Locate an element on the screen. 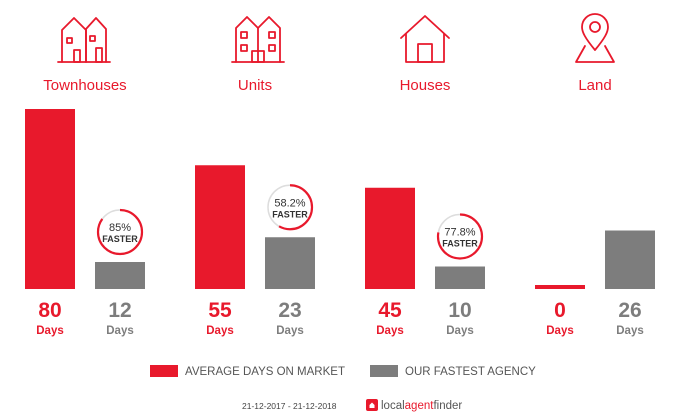 This screenshot has width=700, height=420. faster-badge-units: 58.2%FASTER is located at coordinates (290, 207).